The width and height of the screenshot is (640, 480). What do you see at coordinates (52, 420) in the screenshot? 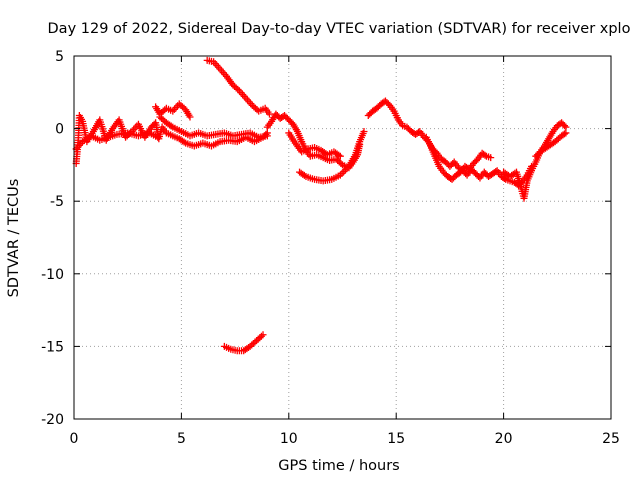
I see `y-tick-label: -20` at bounding box center [52, 420].